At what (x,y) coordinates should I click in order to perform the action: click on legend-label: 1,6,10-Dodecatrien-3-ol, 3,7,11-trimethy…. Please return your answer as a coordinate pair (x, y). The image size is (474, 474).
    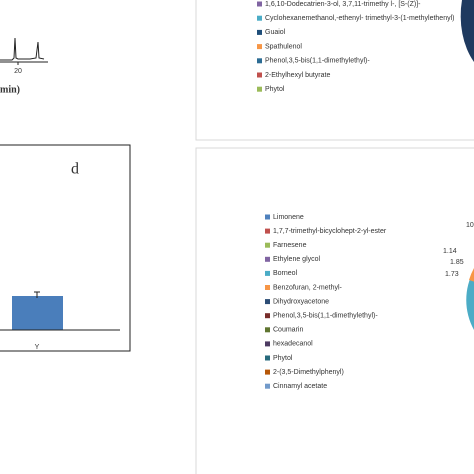
    Looking at the image, I should click on (343, 4).